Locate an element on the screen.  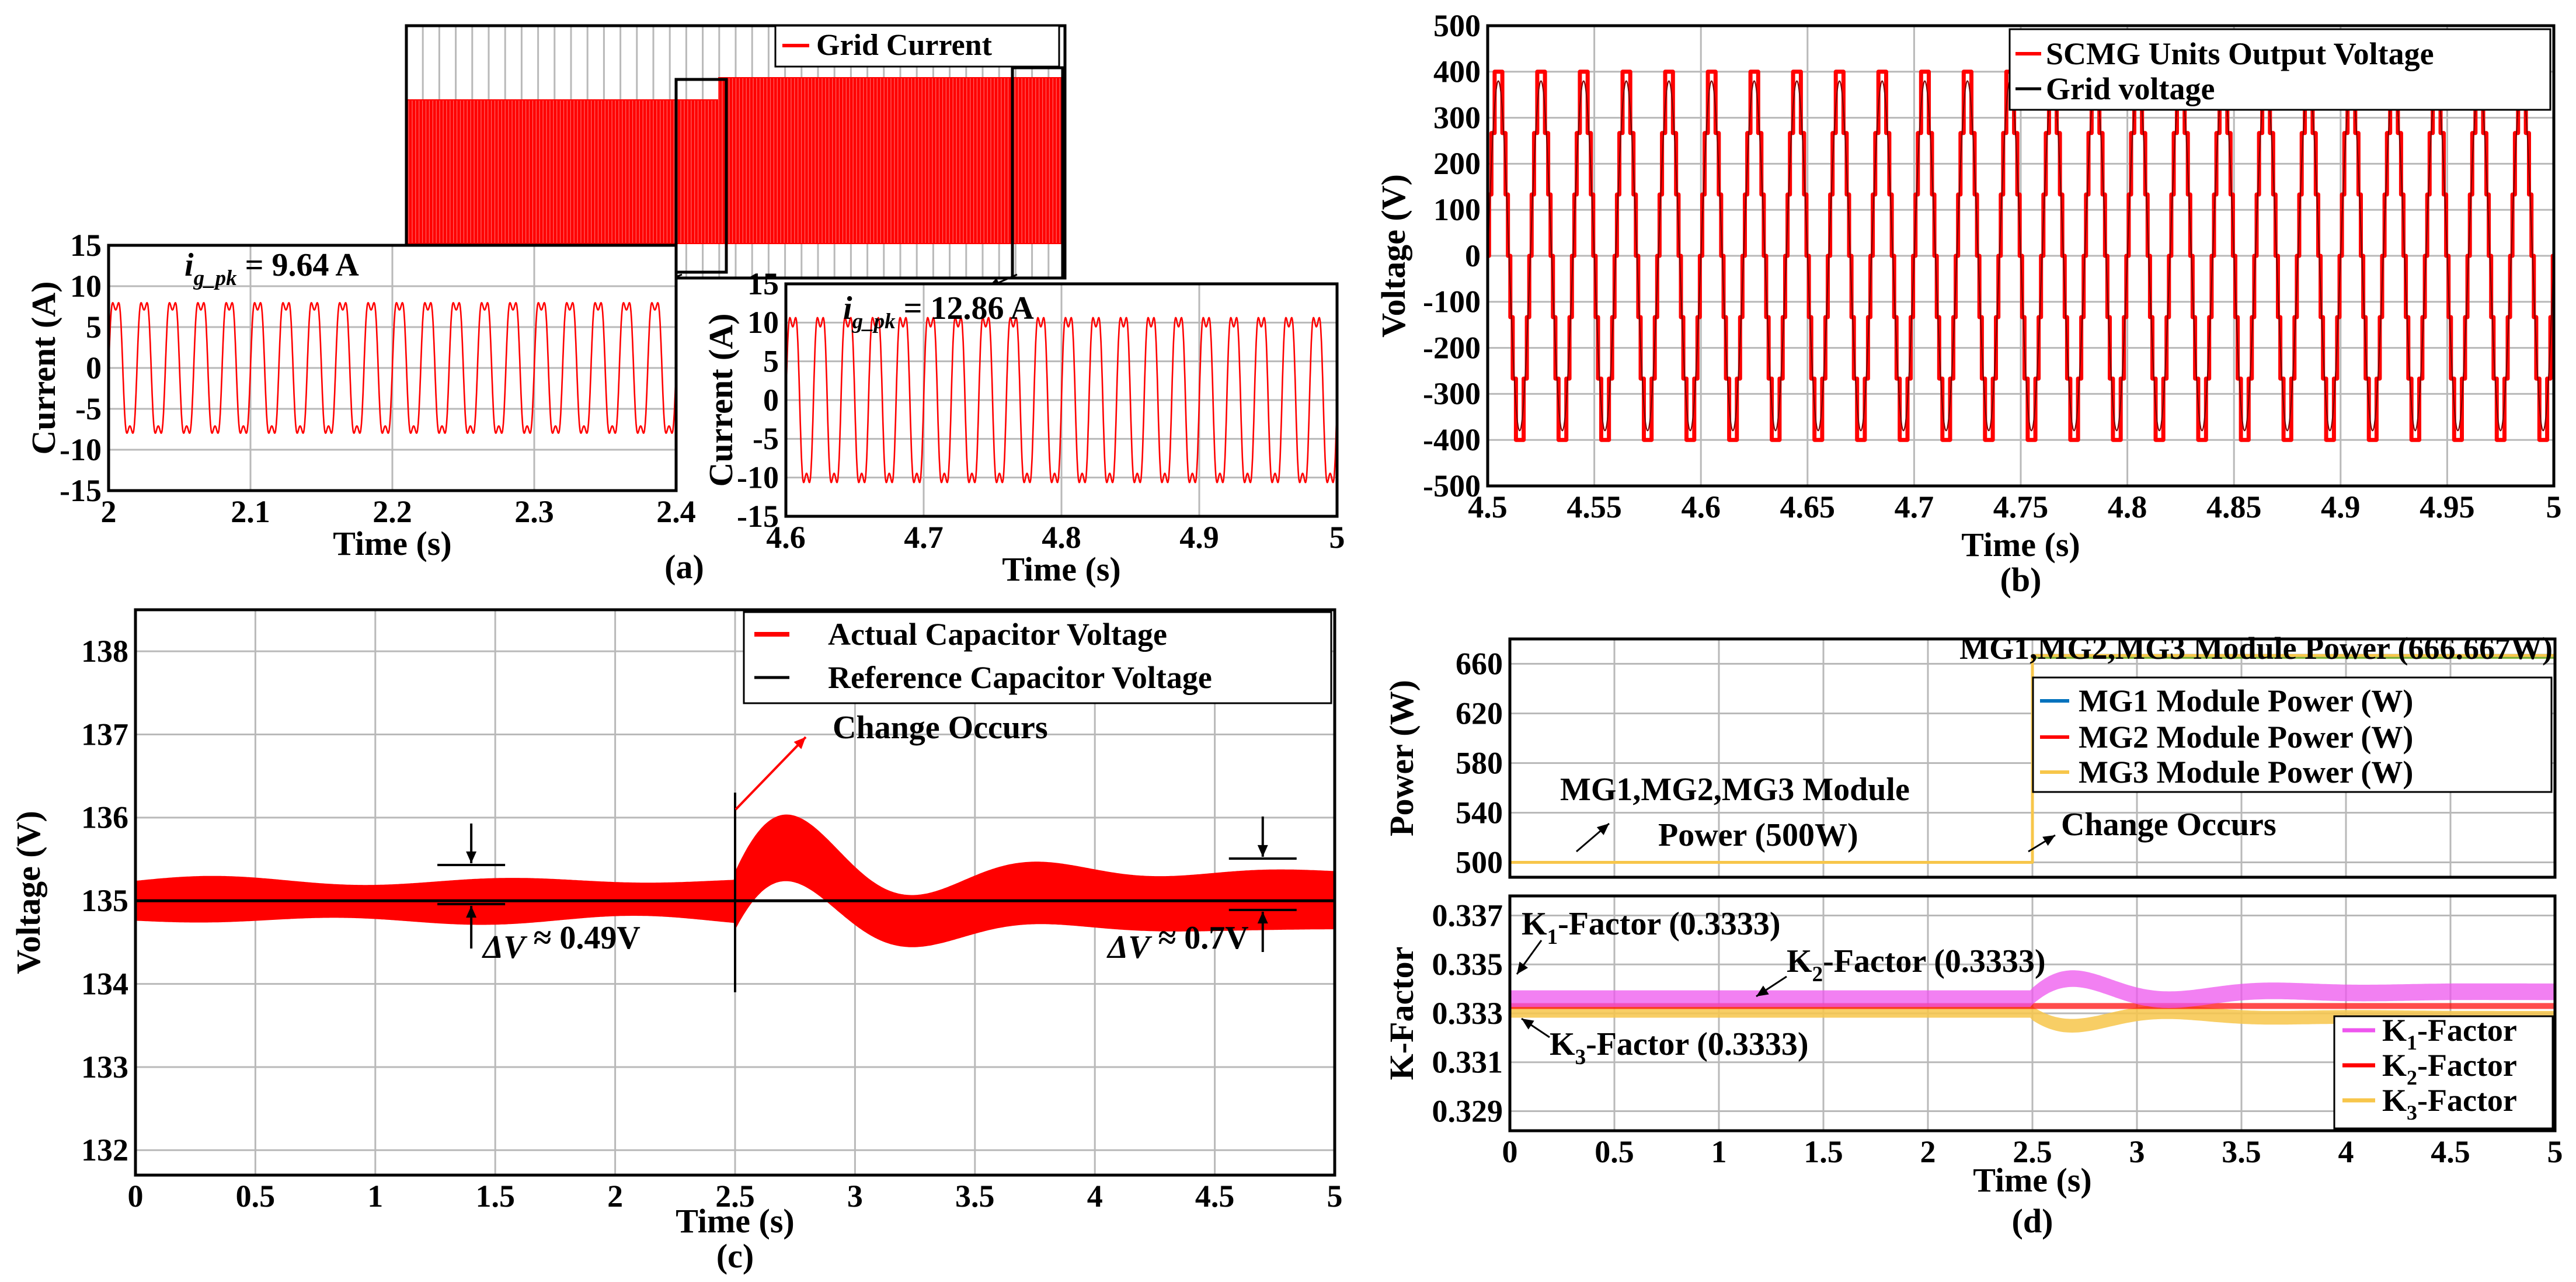
a-zoom1-x-tick-label: 2.3 is located at coordinates (534, 511).